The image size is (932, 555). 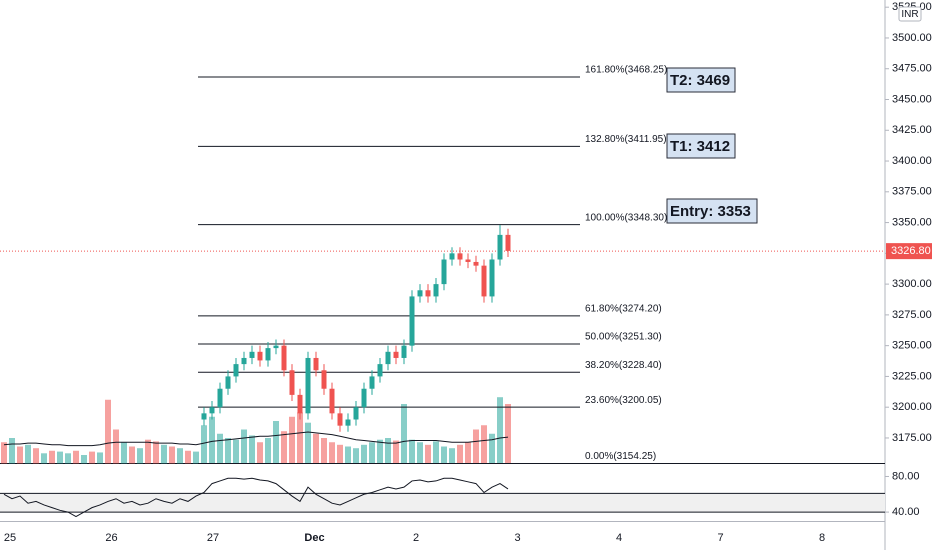 I want to click on annotation: T2: 3469, so click(x=700, y=80).